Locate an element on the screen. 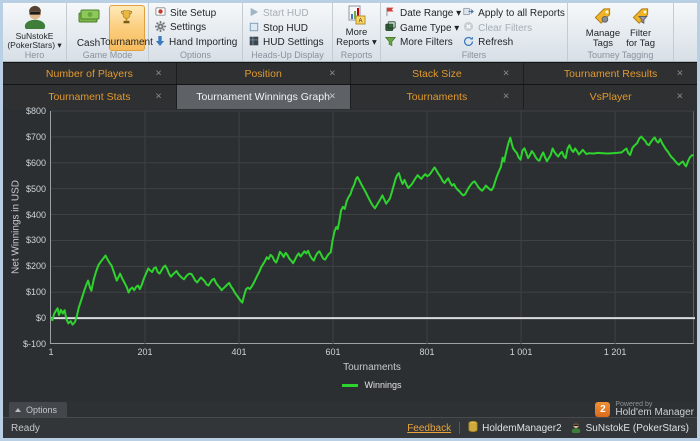 The width and height of the screenshot is (700, 441). site-setup-label: Site Setup is located at coordinates (193, 13).